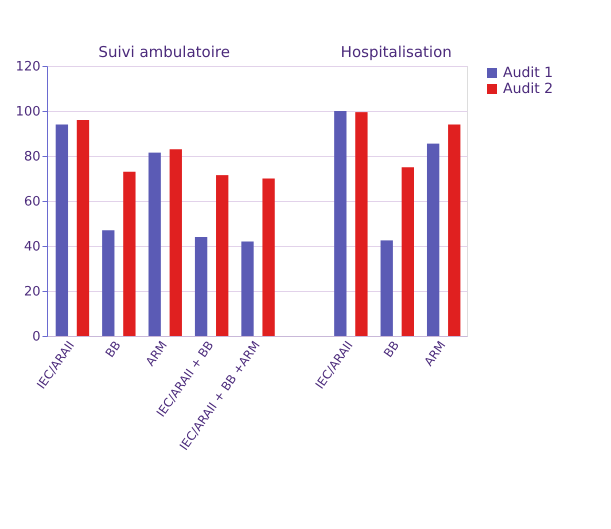 The width and height of the screenshot is (611, 529). What do you see at coordinates (32, 202) in the screenshot?
I see `y-tick-label: 60` at bounding box center [32, 202].